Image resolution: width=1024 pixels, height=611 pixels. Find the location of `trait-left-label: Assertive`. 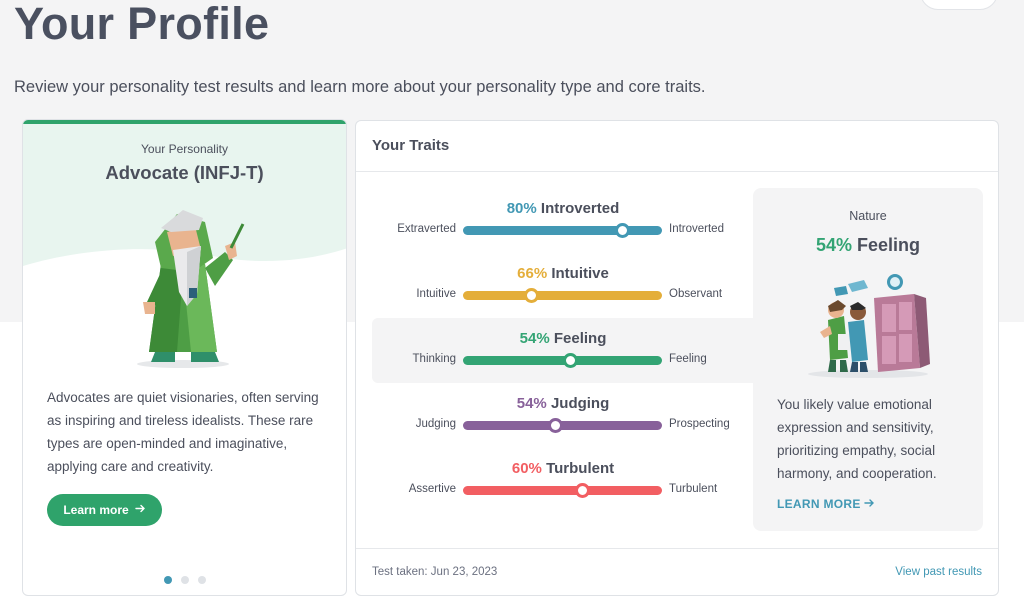

trait-left-label: Assertive is located at coordinates (432, 489).